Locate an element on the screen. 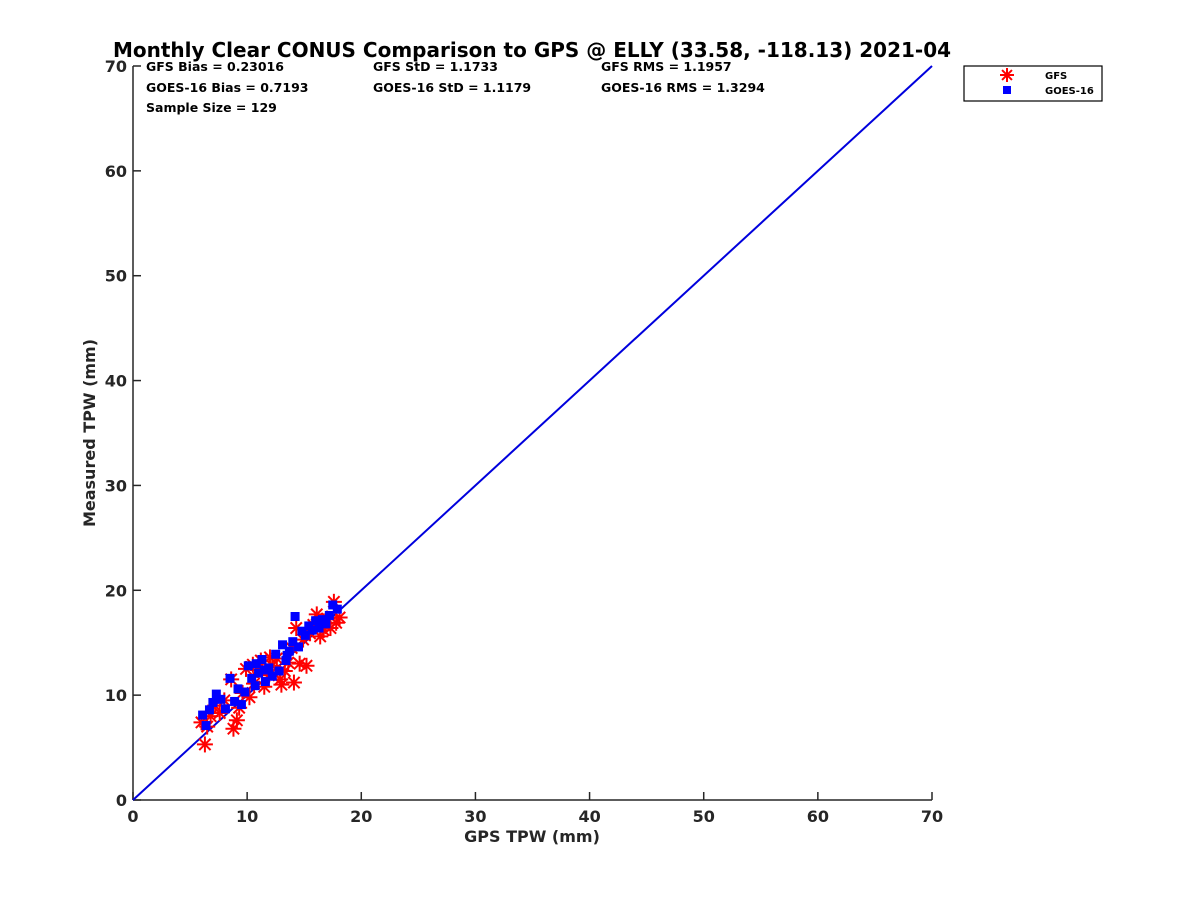 Image resolution: width=1200 pixels, height=900 pixels. goes-bias-text: GOES-16 Bias = 0.7193 is located at coordinates (227, 87).